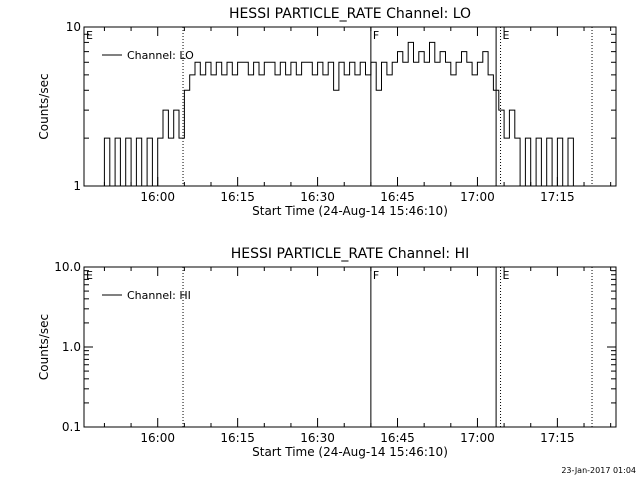 The width and height of the screenshot is (640, 480). I want to click on chart-title: HESSI PARTICLE_RATE Channel: LO, so click(350, 14).